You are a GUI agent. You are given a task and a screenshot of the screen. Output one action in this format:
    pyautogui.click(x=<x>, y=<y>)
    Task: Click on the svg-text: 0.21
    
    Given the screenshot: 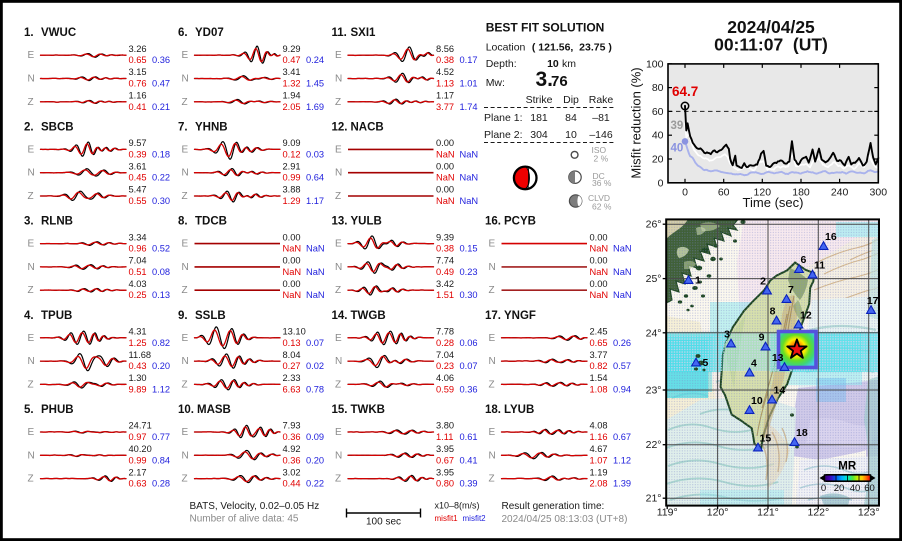 What is the action you would take?
    pyautogui.click(x=161, y=107)
    